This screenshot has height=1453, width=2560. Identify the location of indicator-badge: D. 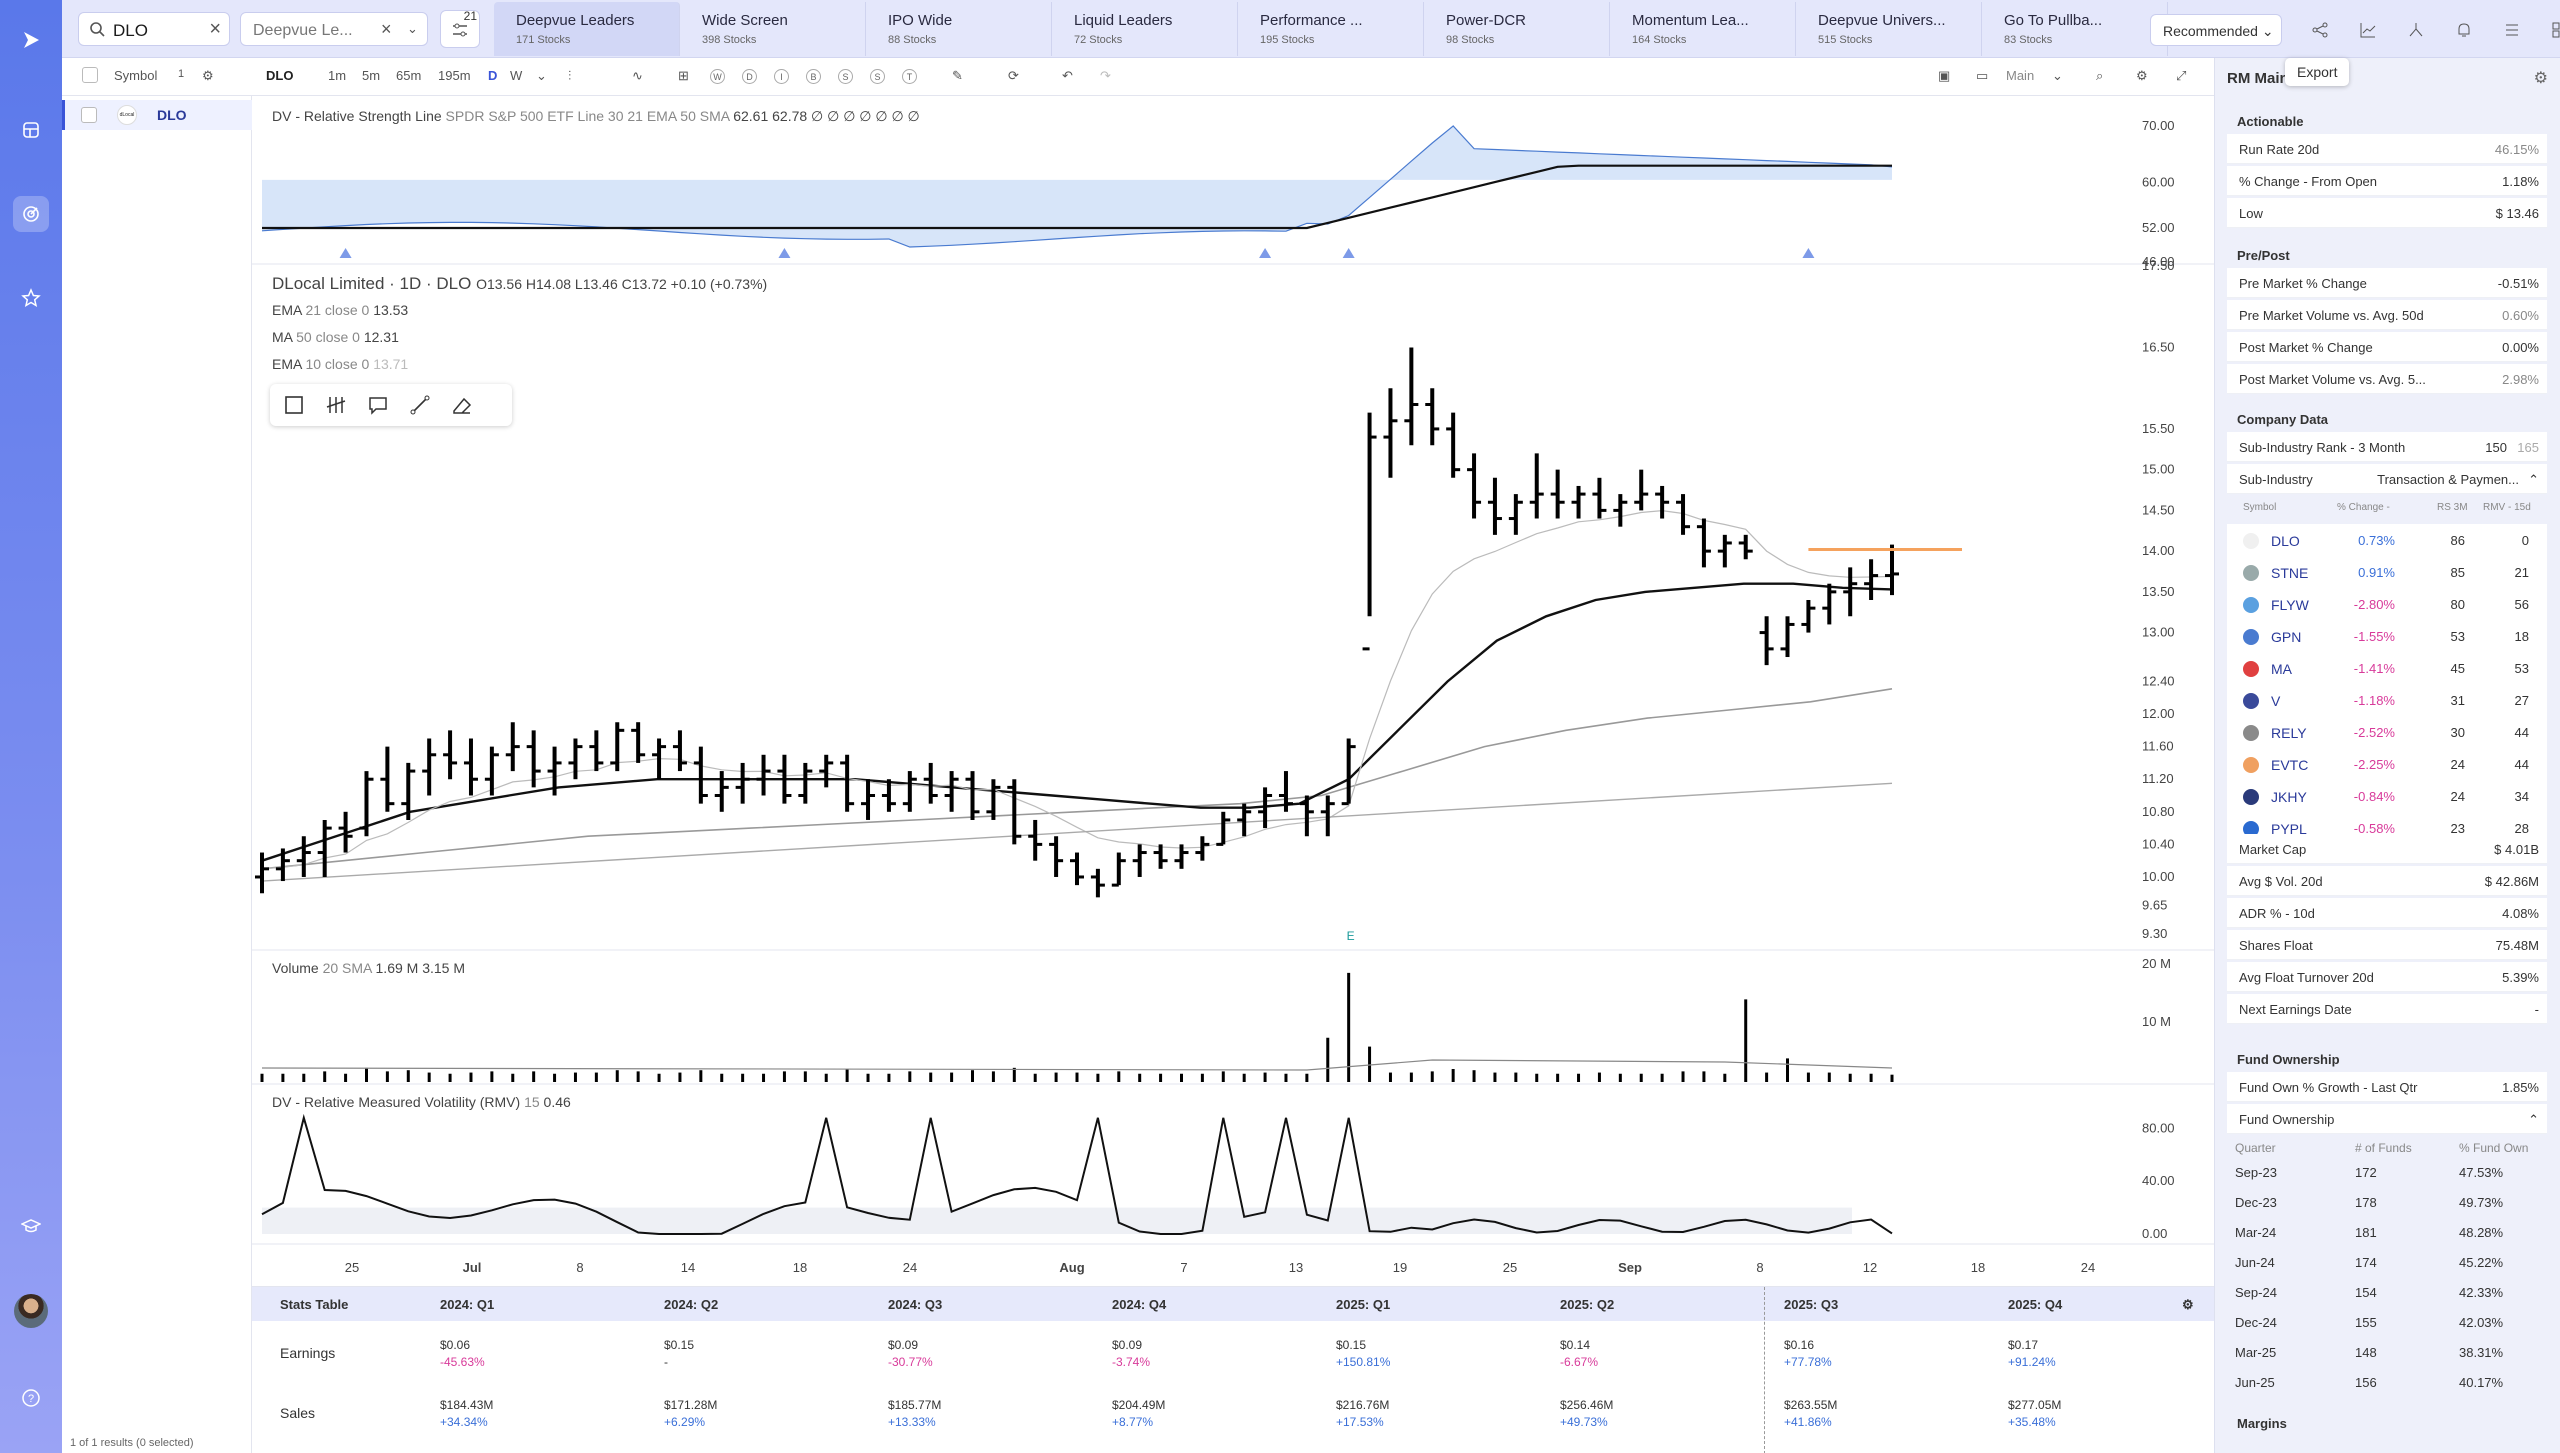
(749, 76).